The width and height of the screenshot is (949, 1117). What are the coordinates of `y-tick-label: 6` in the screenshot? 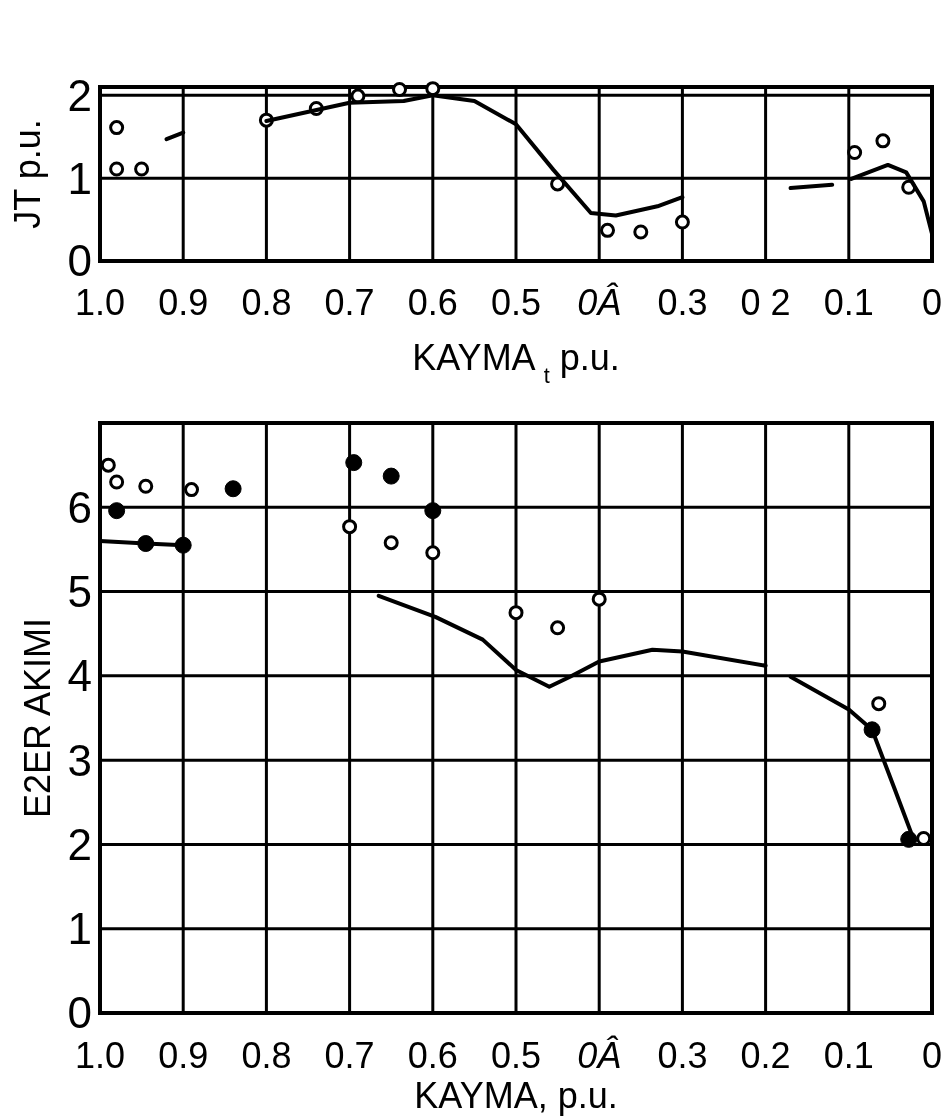 It's located at (79, 507).